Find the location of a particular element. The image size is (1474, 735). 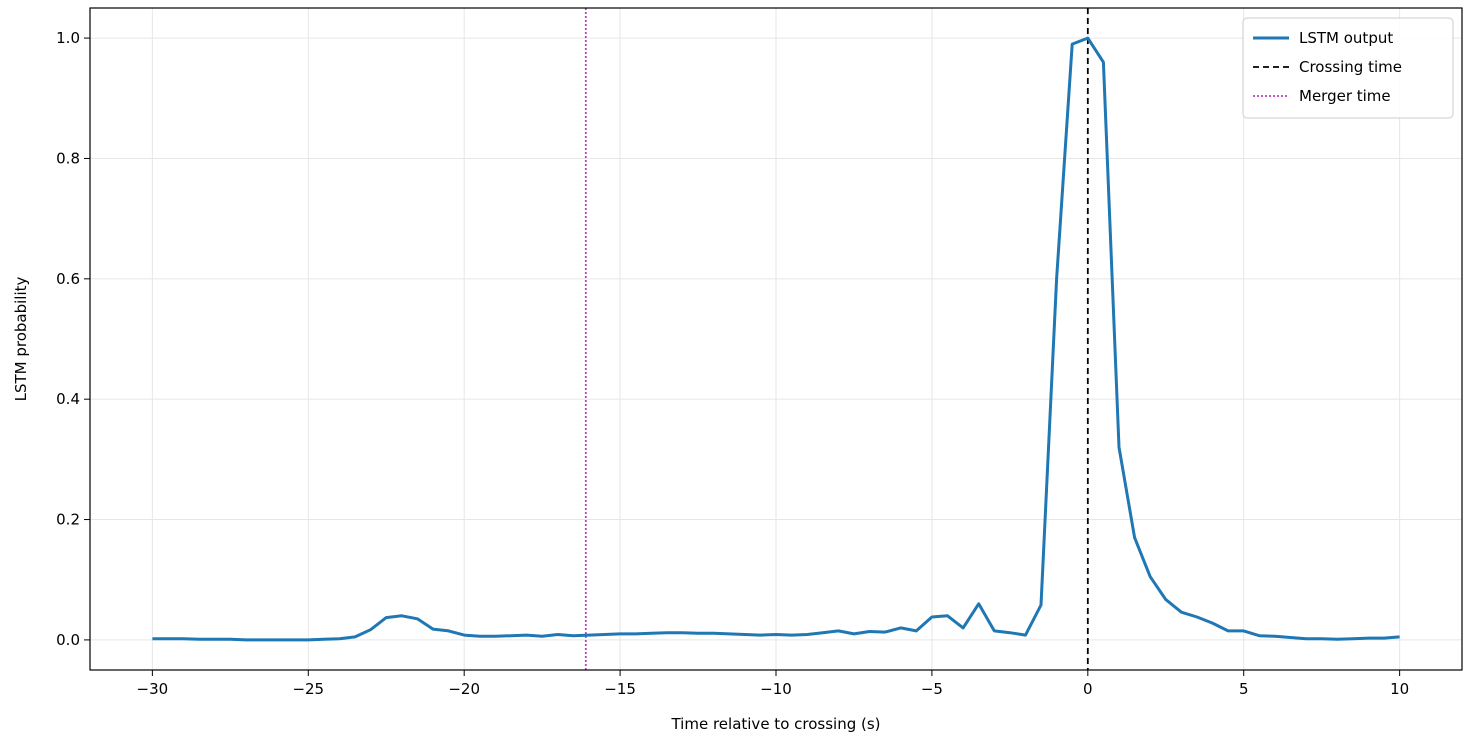

x-tick-label: −20 is located at coordinates (464, 689).